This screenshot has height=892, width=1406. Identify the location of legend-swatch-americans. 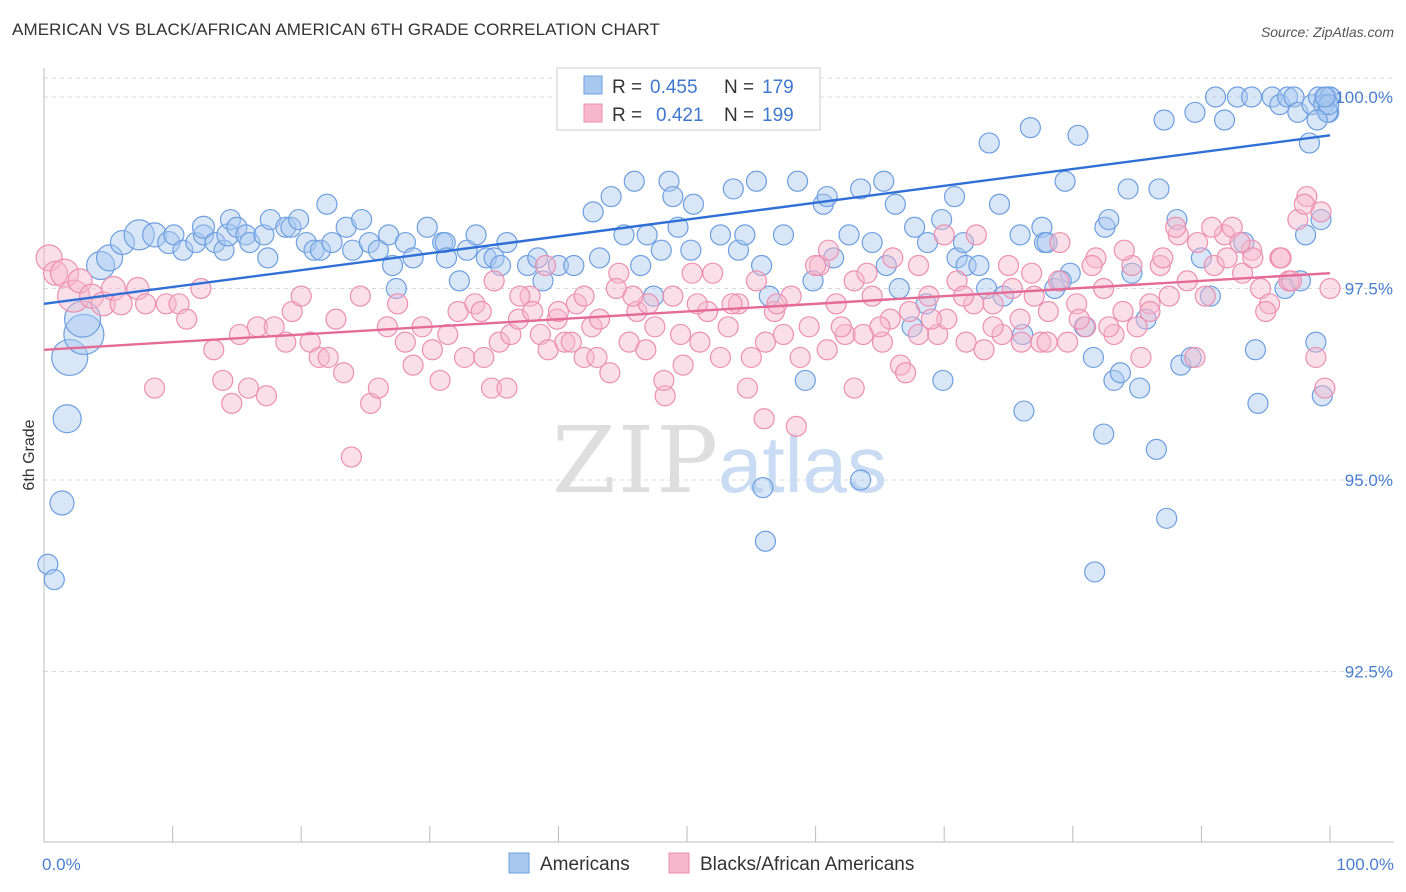
(593, 85).